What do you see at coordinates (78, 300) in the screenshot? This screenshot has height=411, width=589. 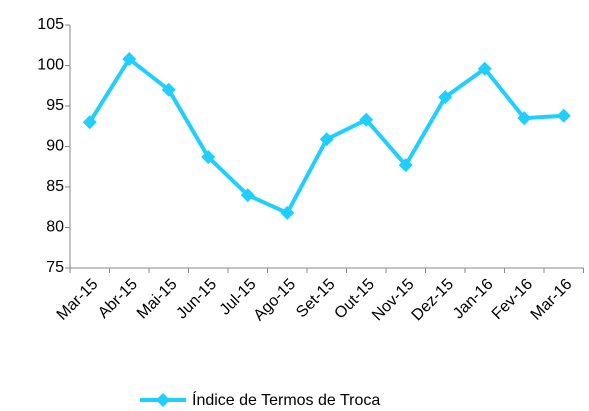 I see `x-tick-label: Mar-15` at bounding box center [78, 300].